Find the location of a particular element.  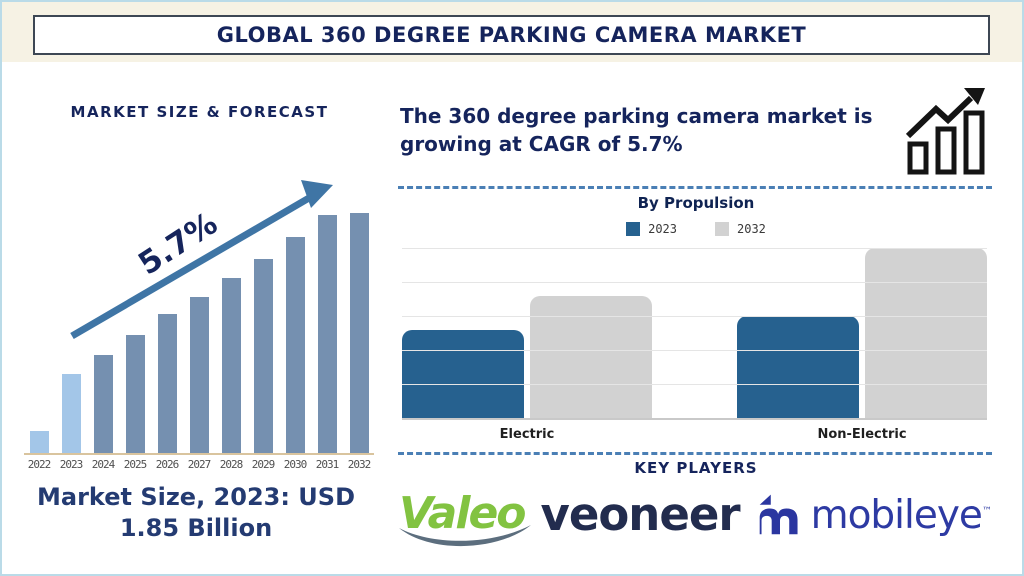

page-title: GLOBAL 360 DEGREE PARKING CAMERA MARKET is located at coordinates (511, 35).